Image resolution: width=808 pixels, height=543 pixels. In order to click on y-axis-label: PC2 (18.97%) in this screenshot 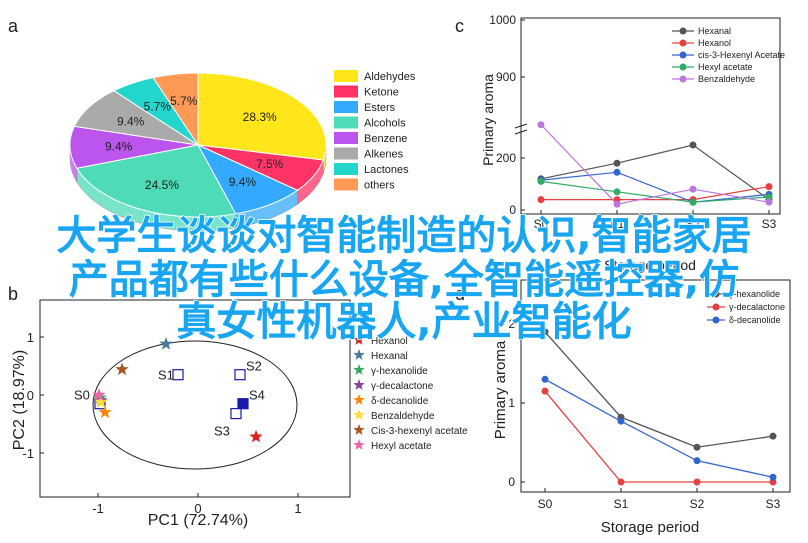, I will do `click(19, 400)`.